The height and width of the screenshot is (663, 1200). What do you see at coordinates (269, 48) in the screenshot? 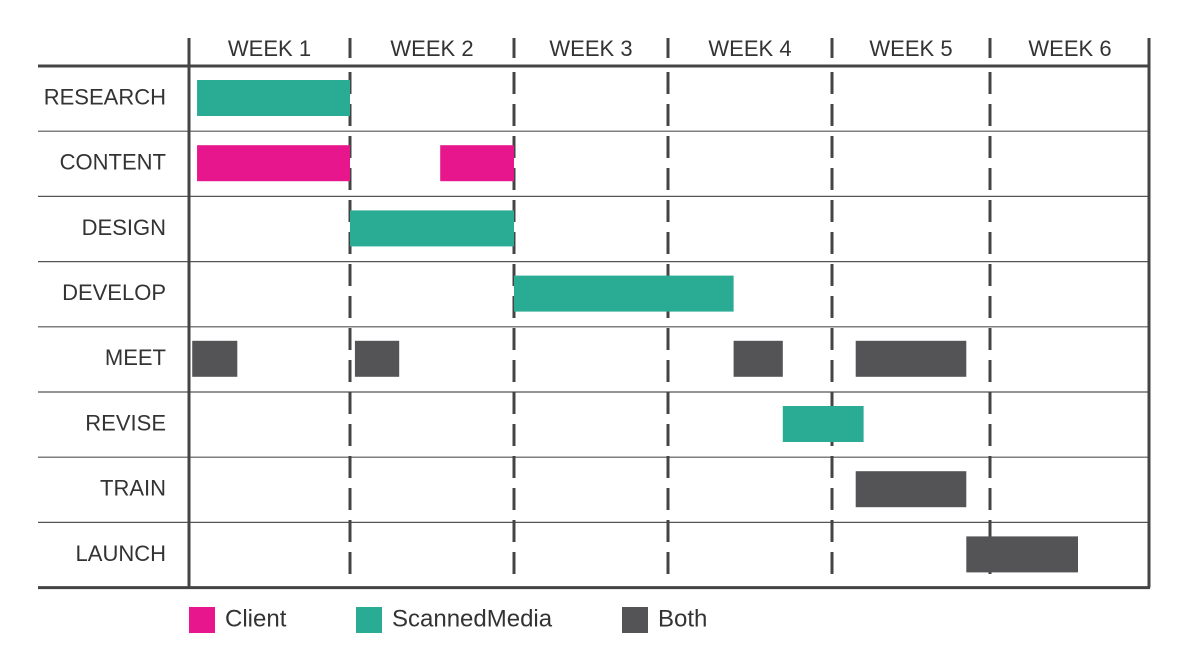
I see `week-column-label: WEEK 1` at bounding box center [269, 48].